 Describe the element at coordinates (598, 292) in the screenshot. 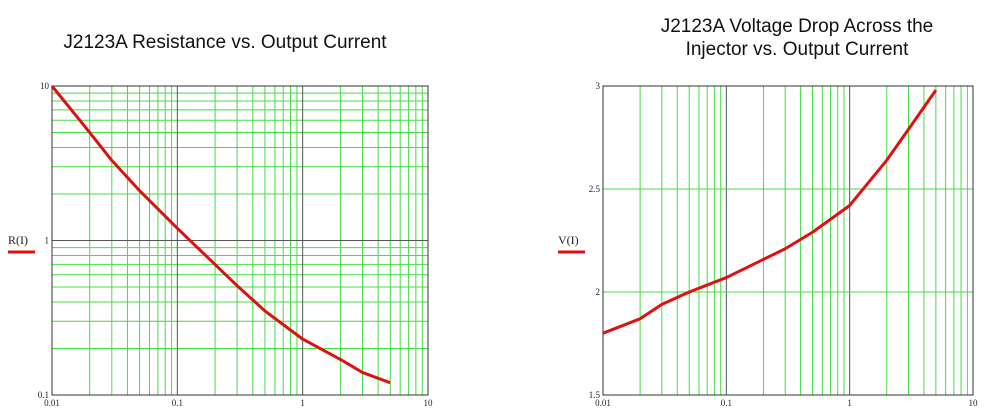

I see `y-tick-label: 2` at that location.